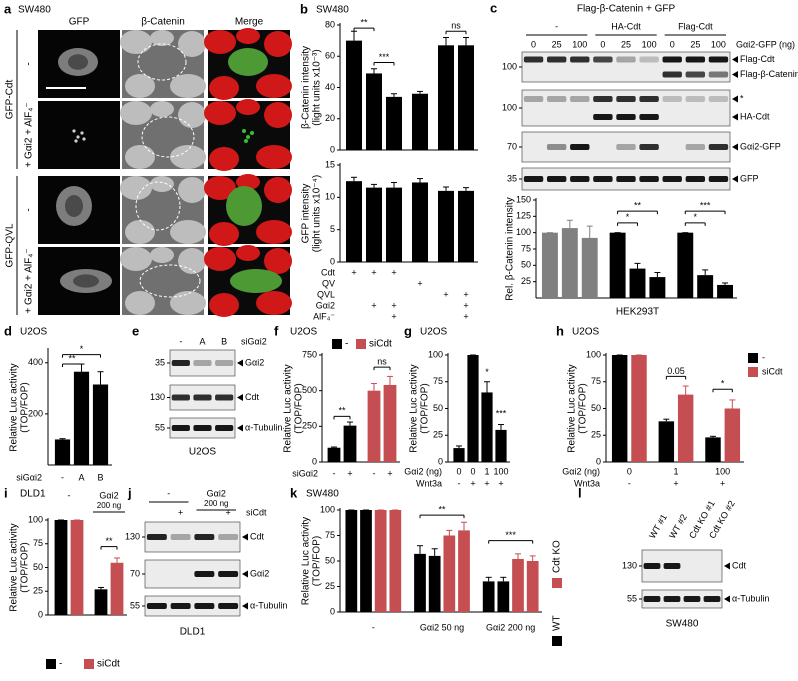 The width and height of the screenshot is (798, 681). Describe the element at coordinates (739, 565) in the screenshot. I see `band-label: Cdt` at that location.